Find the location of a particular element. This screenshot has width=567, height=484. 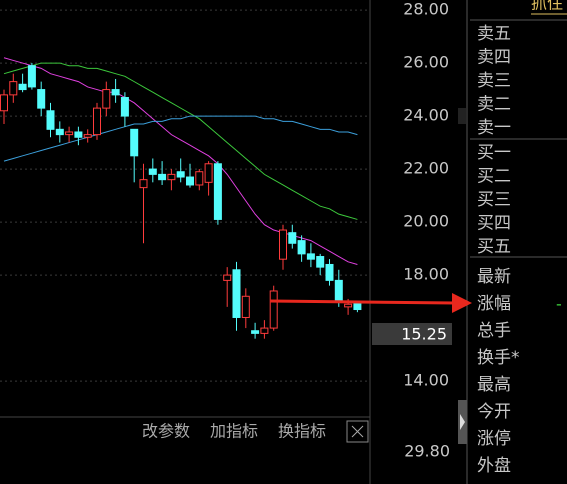

close-button is located at coordinates (357, 431).